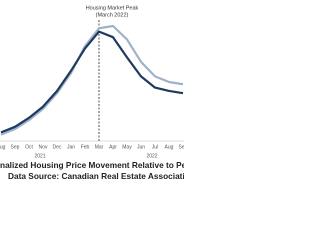  What do you see at coordinates (99, 147) in the screenshot?
I see `x-tick-label: Mar` at bounding box center [99, 147].